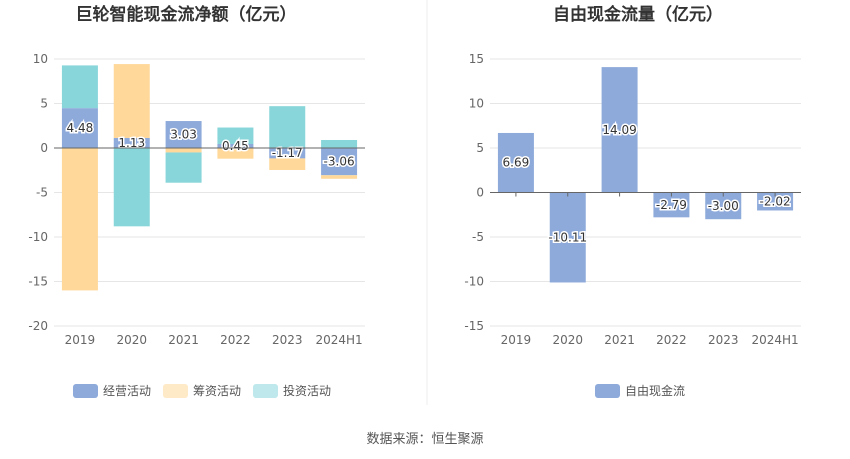  What do you see at coordinates (567, 340) in the screenshot?
I see `right-x-tick-label: 2020` at bounding box center [567, 340].